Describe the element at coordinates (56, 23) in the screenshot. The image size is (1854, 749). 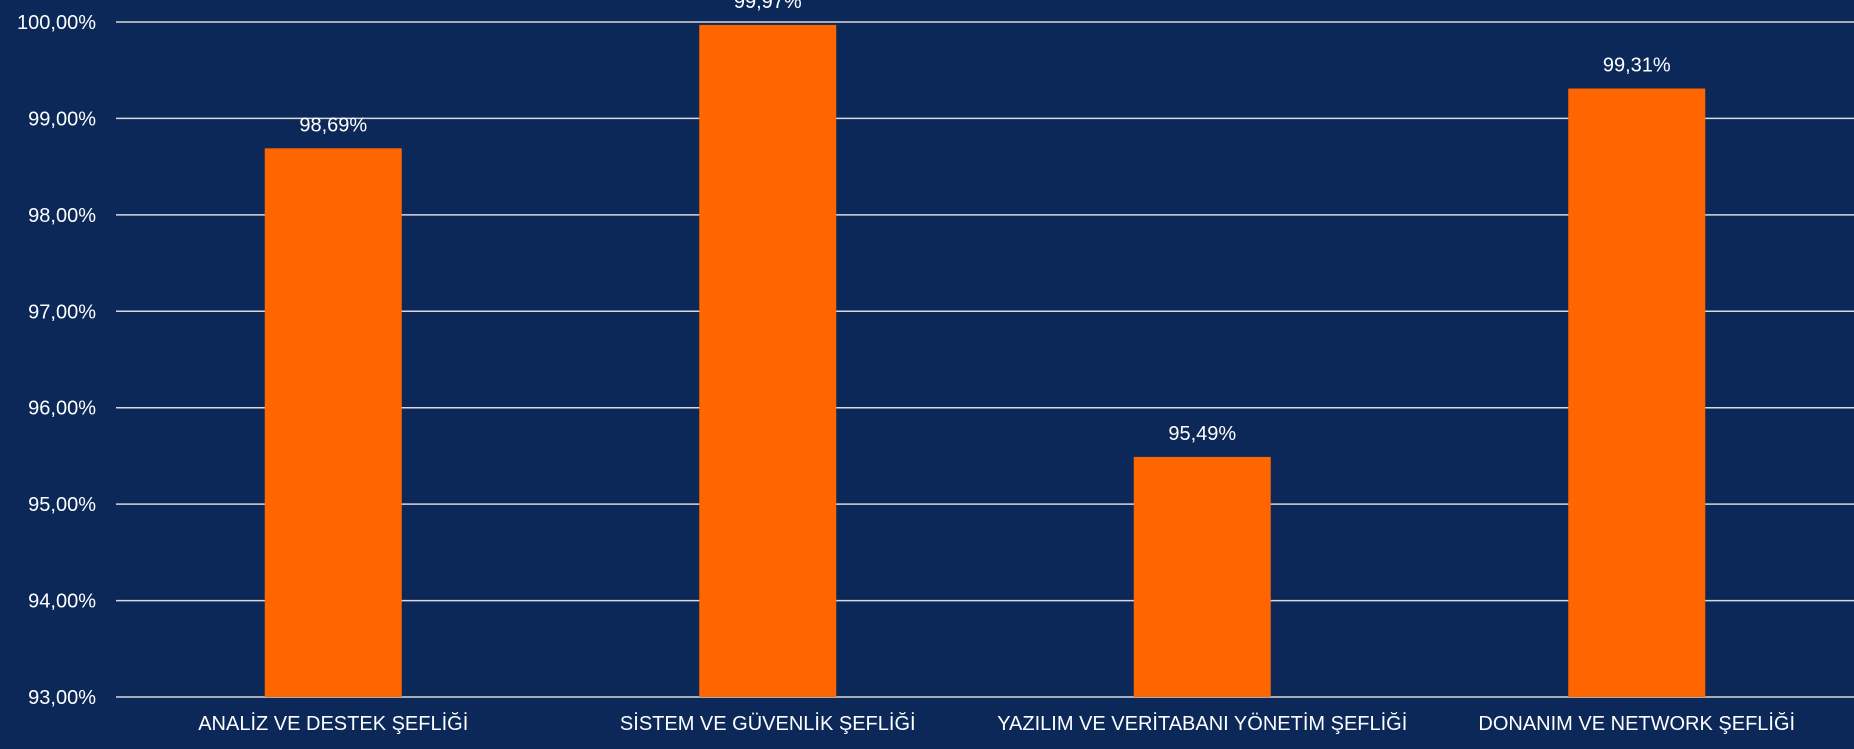
I see `y-tick-label: 100,00%` at that location.